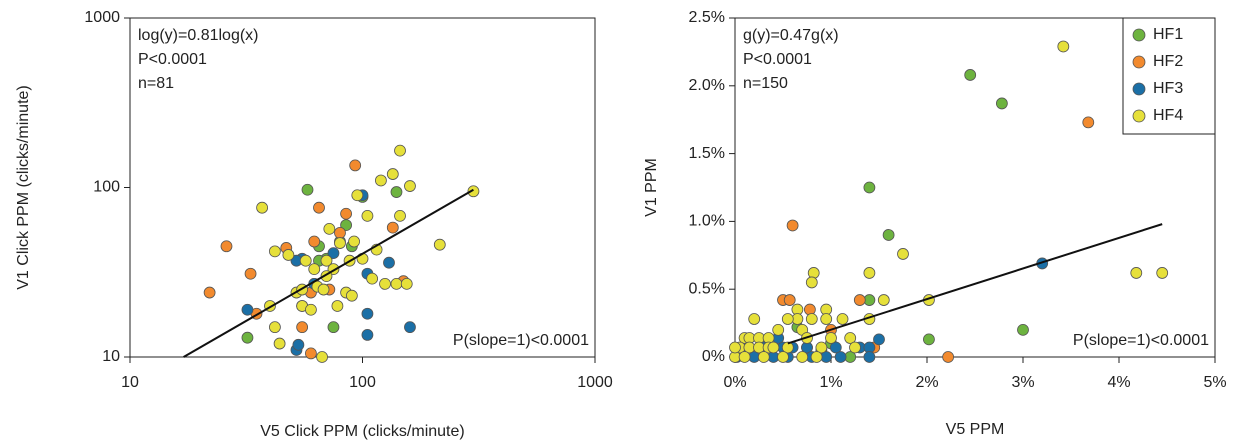  I want to click on y-axis-label: V1 Click PPM (clicks/minute), so click(23, 187).